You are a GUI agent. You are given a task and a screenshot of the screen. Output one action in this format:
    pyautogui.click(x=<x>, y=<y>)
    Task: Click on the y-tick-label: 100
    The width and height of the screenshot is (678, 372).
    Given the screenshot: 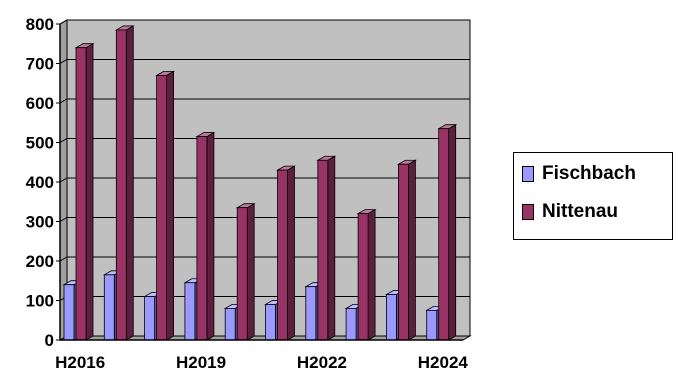 What is the action you would take?
    pyautogui.click(x=40, y=301)
    